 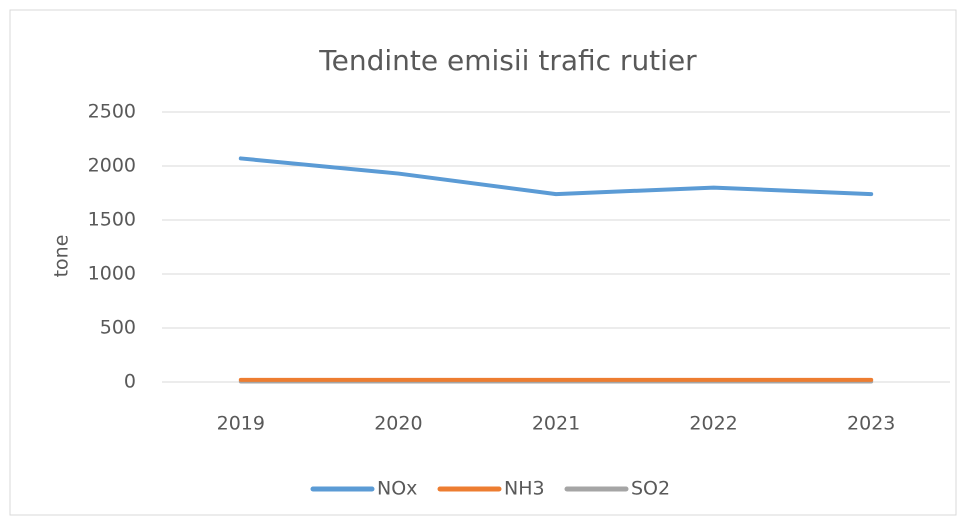 What do you see at coordinates (112, 220) in the screenshot?
I see `y-tick-label: 1500` at bounding box center [112, 220].